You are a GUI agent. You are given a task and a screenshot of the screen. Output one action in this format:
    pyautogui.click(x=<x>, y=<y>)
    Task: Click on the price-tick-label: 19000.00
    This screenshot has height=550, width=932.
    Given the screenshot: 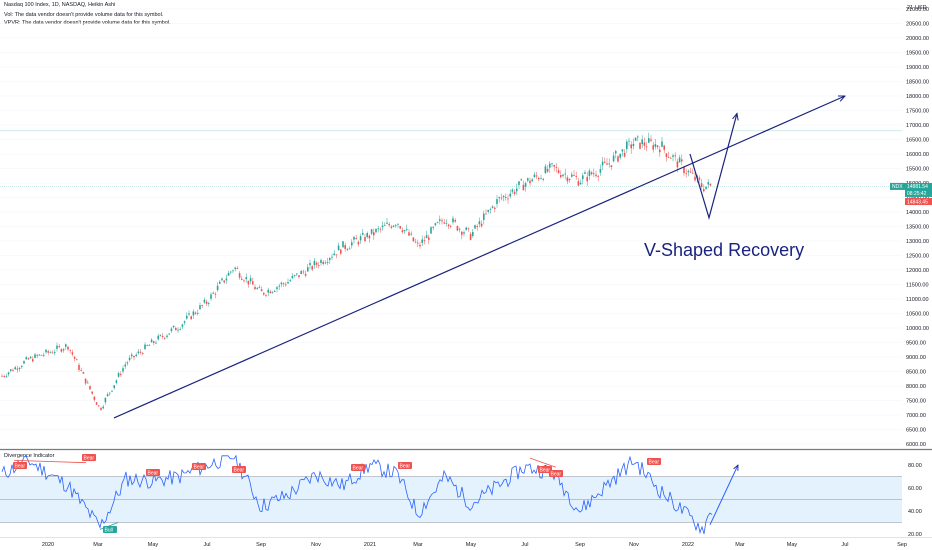 What is the action you would take?
    pyautogui.click(x=917, y=68)
    